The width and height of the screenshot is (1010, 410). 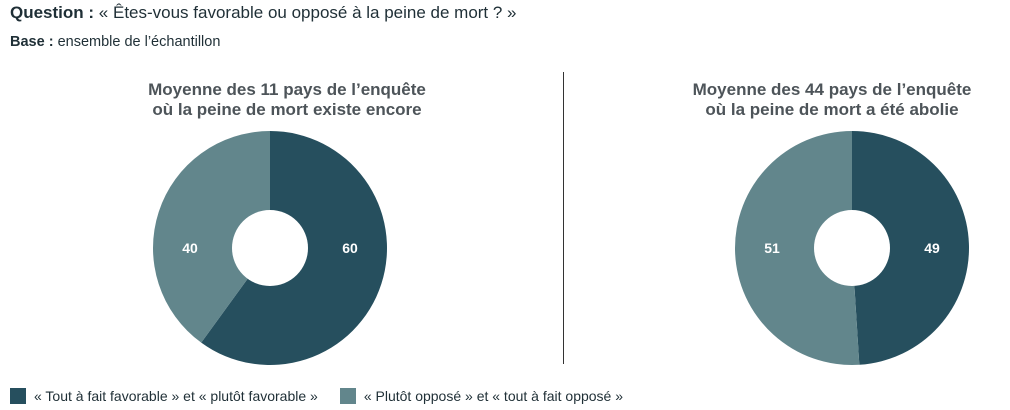 I want to click on slice-label-oppose: 51, so click(x=772, y=248).